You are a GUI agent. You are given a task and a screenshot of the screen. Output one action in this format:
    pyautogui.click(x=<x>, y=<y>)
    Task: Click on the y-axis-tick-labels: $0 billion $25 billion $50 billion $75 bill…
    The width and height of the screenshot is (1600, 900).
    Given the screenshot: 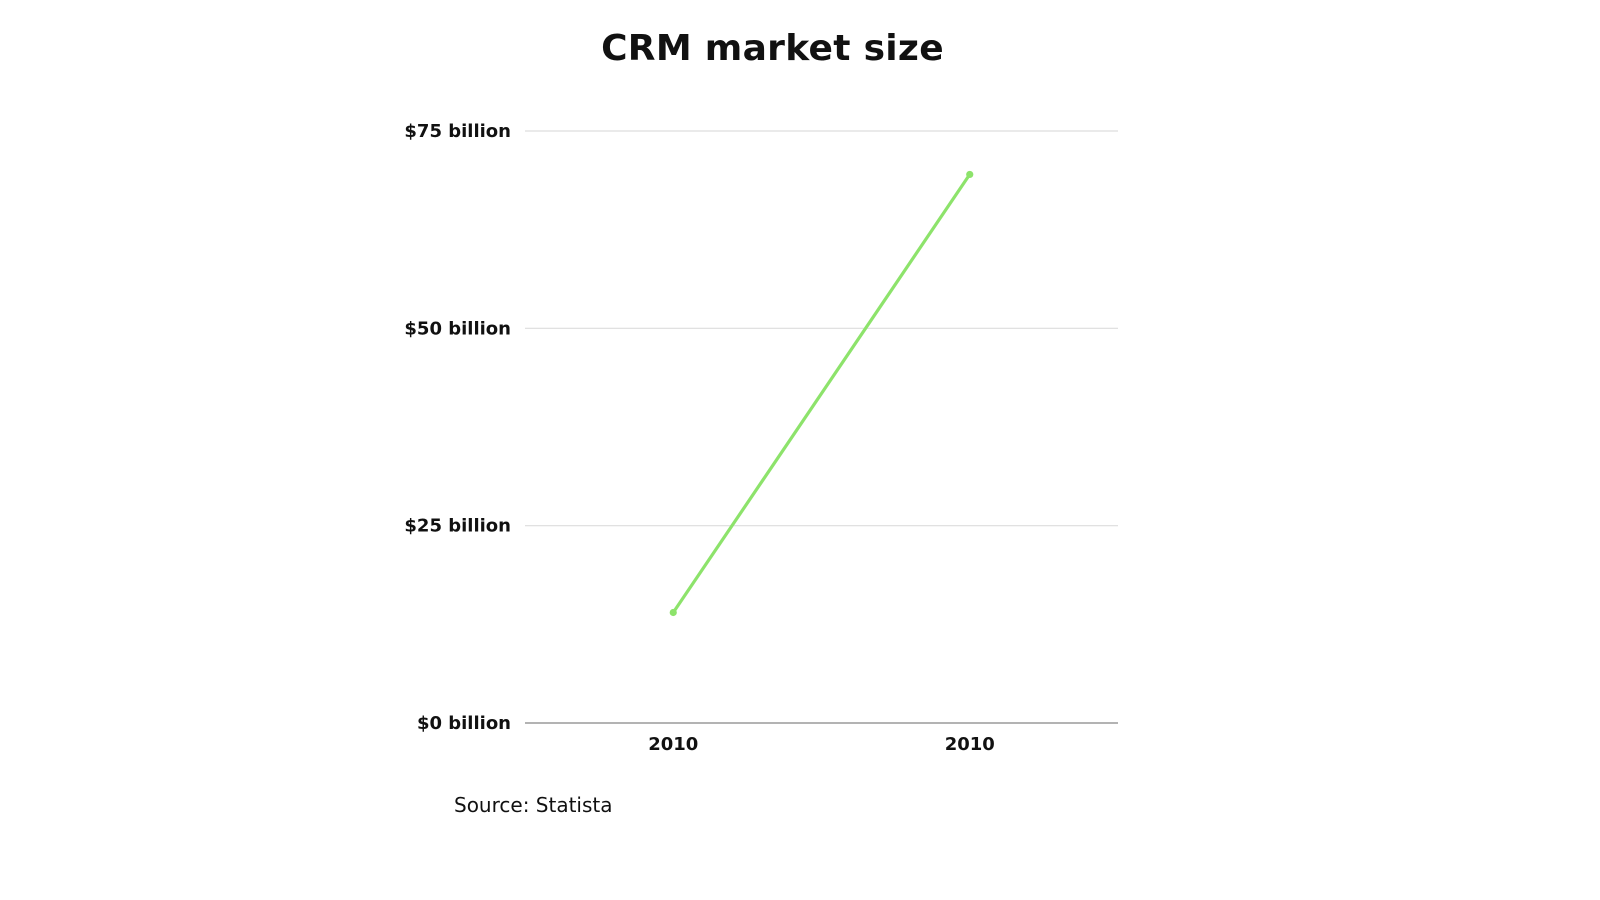 What is the action you would take?
    pyautogui.click(x=457, y=427)
    